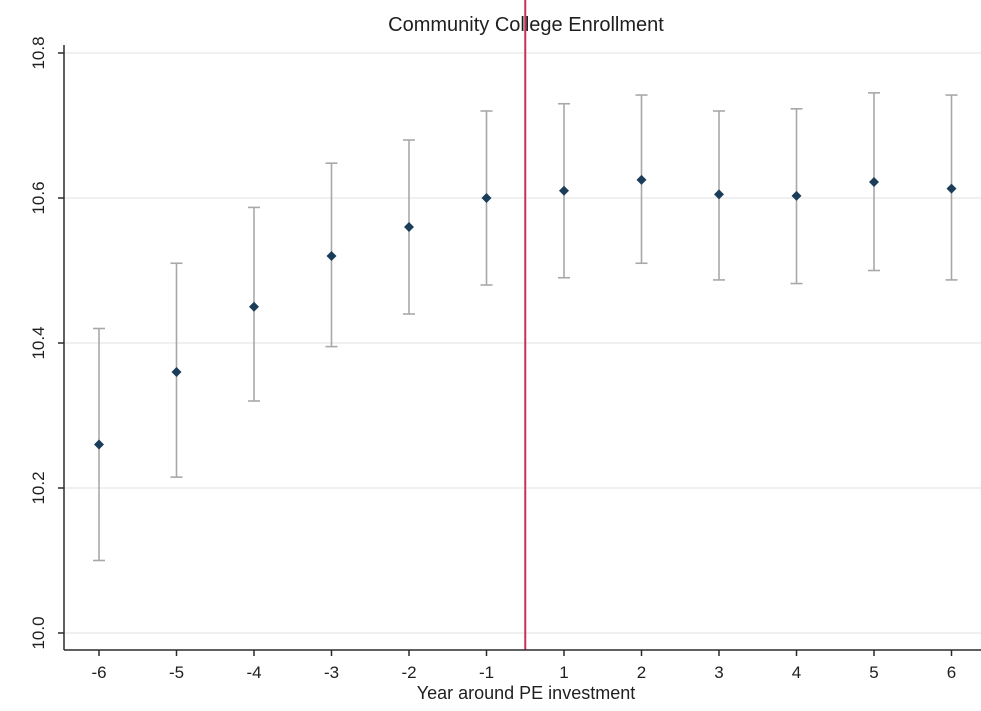 The image size is (981, 711). What do you see at coordinates (873, 672) in the screenshot?
I see `x-tick-label: 5` at bounding box center [873, 672].